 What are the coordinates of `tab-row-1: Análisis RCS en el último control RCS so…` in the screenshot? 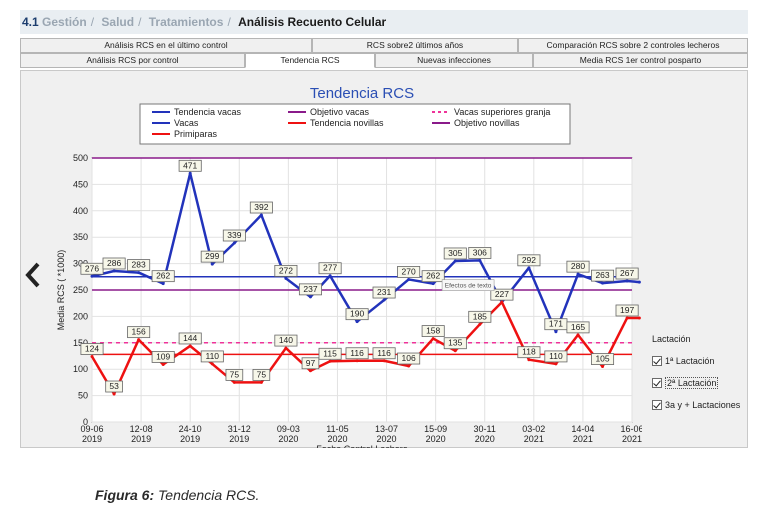 It's located at (384, 45).